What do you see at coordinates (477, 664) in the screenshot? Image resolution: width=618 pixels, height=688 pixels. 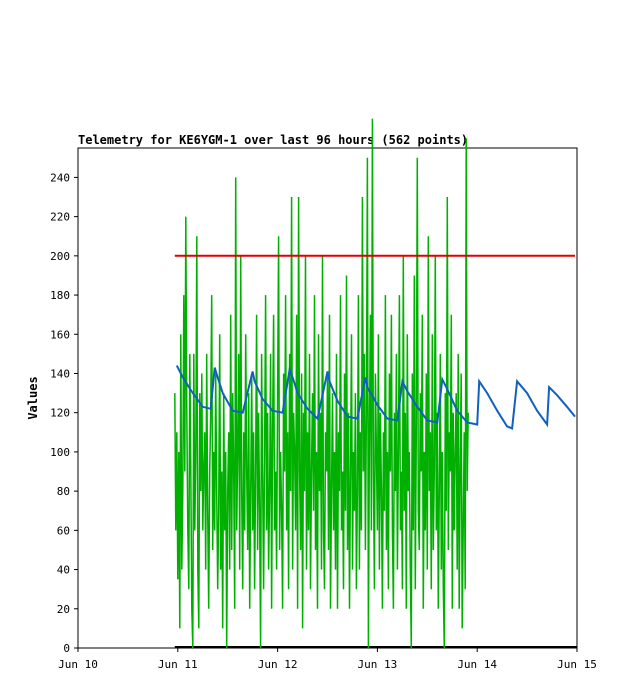 I see `x-tick-label: Jun 14` at bounding box center [477, 664].